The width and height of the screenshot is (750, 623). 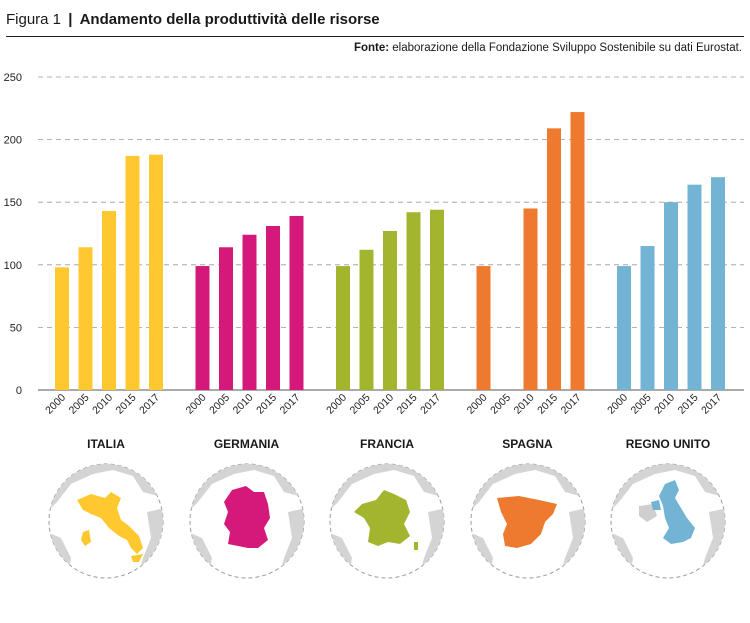 I want to click on y-tick-label: 200, so click(x=13, y=141).